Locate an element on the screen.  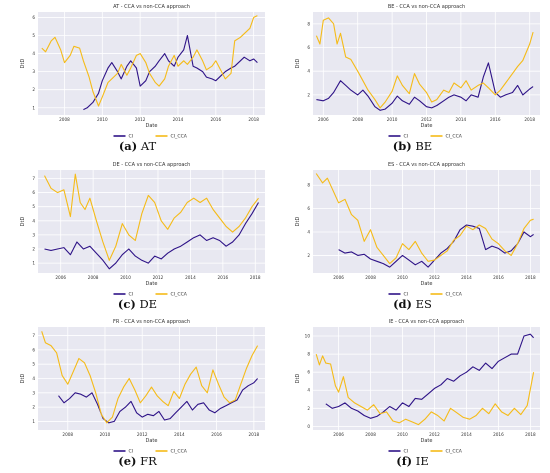
caption-ie: (f) IE is located at coordinates (412, 461).